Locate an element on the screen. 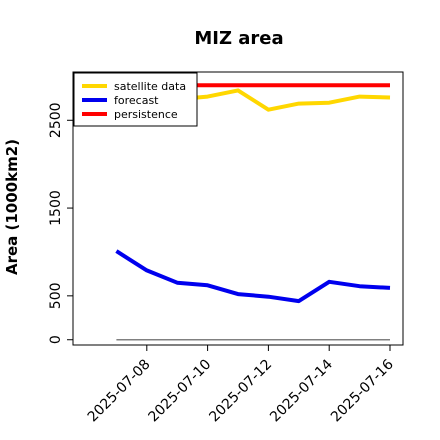 The height and width of the screenshot is (440, 440). x-tick-label: 2025-07-16 is located at coordinates (362, 390).